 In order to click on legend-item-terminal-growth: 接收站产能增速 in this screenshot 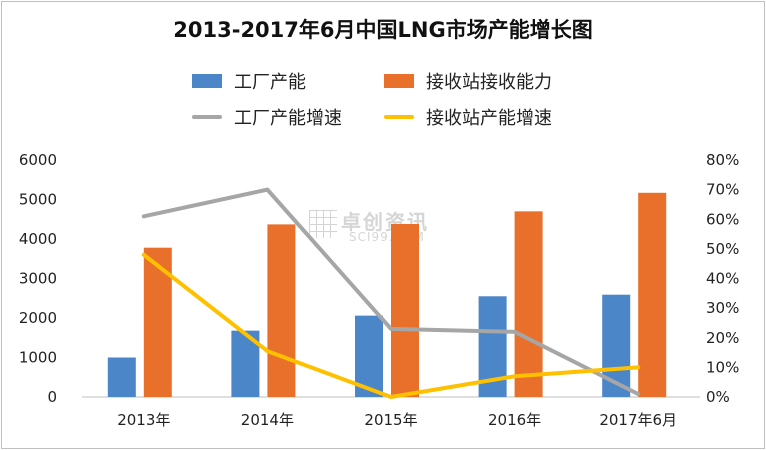, I will do `click(468, 117)`.